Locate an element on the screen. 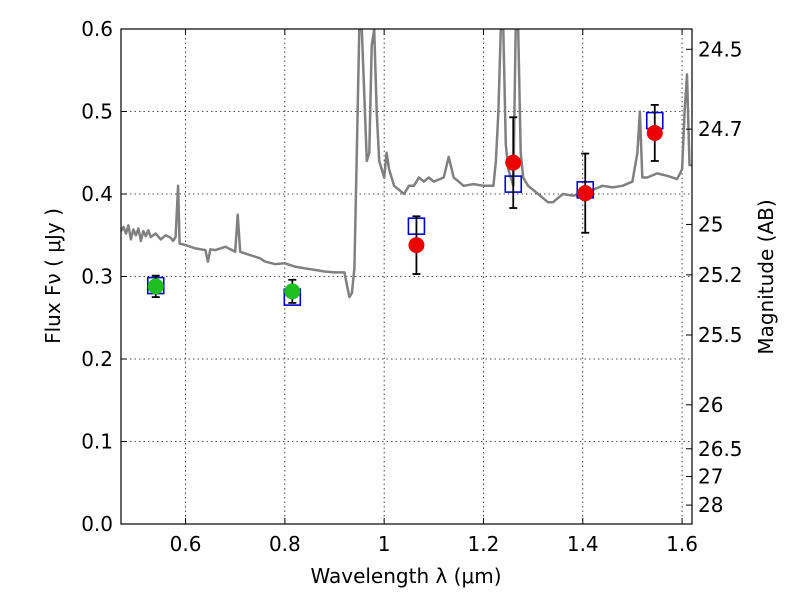  mag-tick-label: 25.5 is located at coordinates (720, 335).